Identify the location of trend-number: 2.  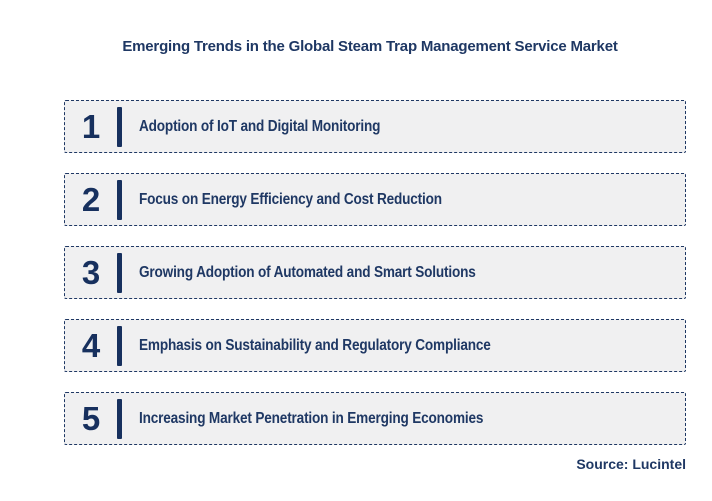
(91, 199).